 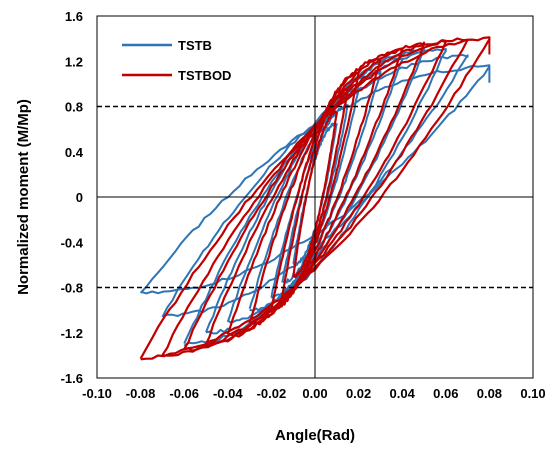 I want to click on x-tick-label: -0.04, so click(x=228, y=393).